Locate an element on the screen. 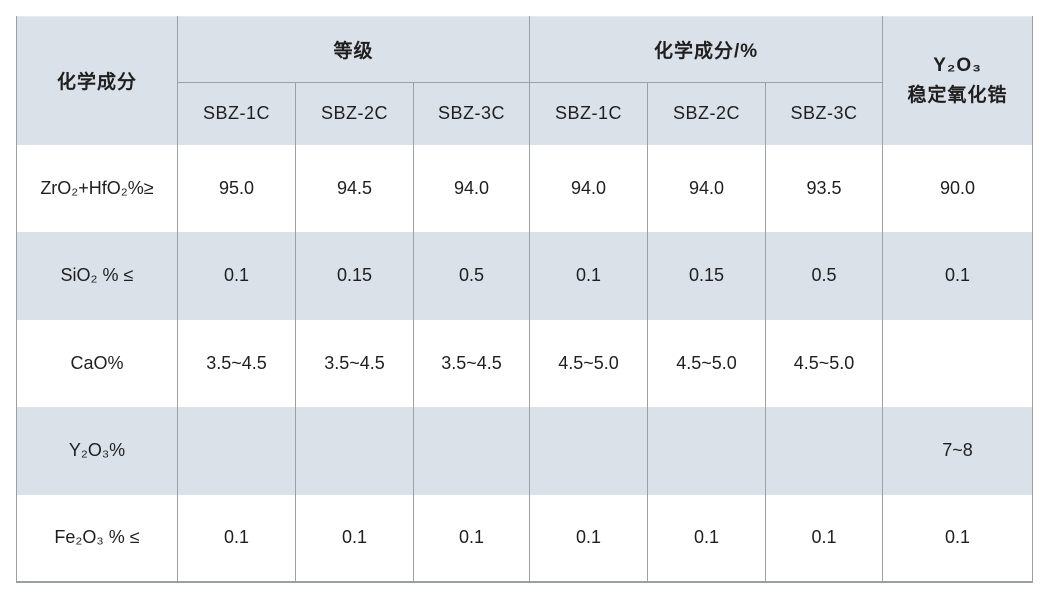  header-grade-sbz-2c: SBZ-2C is located at coordinates (354, 113).